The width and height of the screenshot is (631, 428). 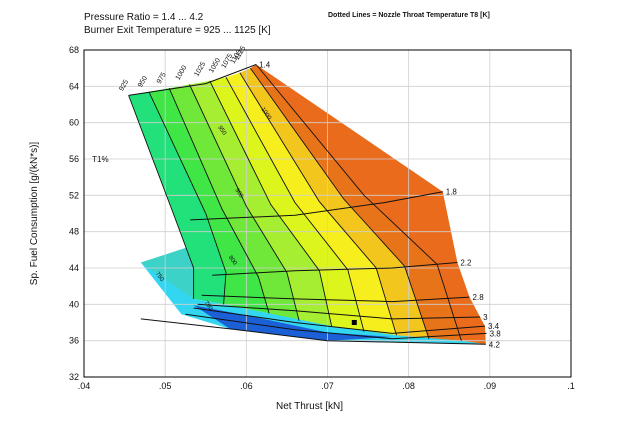 I want to click on x-tick-label: .04, so click(x=84, y=386).